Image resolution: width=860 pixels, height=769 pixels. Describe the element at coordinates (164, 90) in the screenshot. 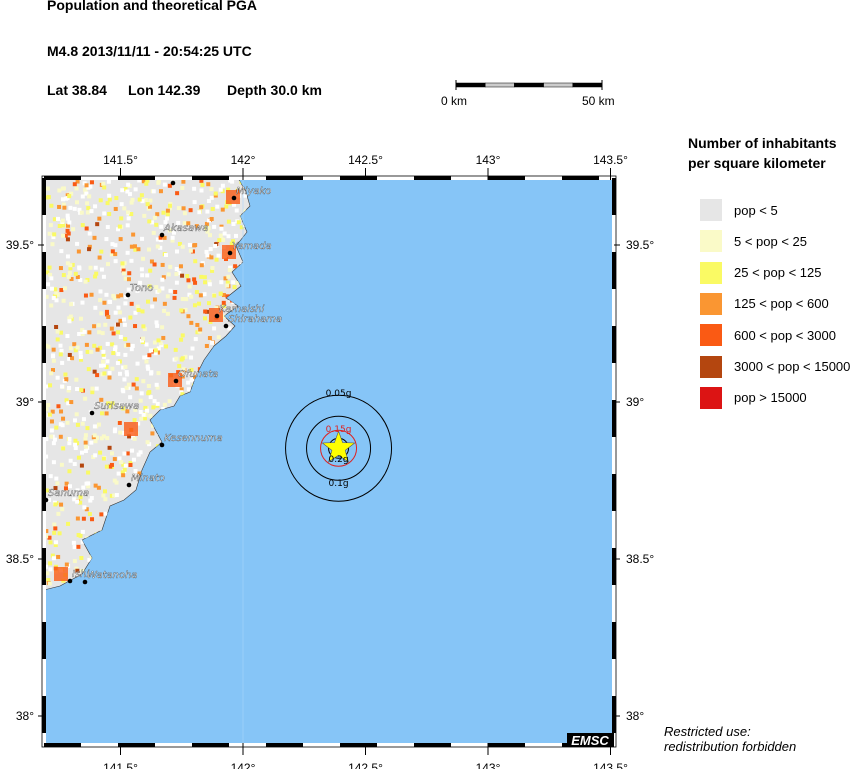

I see `event-lon: Lon 142.39` at that location.